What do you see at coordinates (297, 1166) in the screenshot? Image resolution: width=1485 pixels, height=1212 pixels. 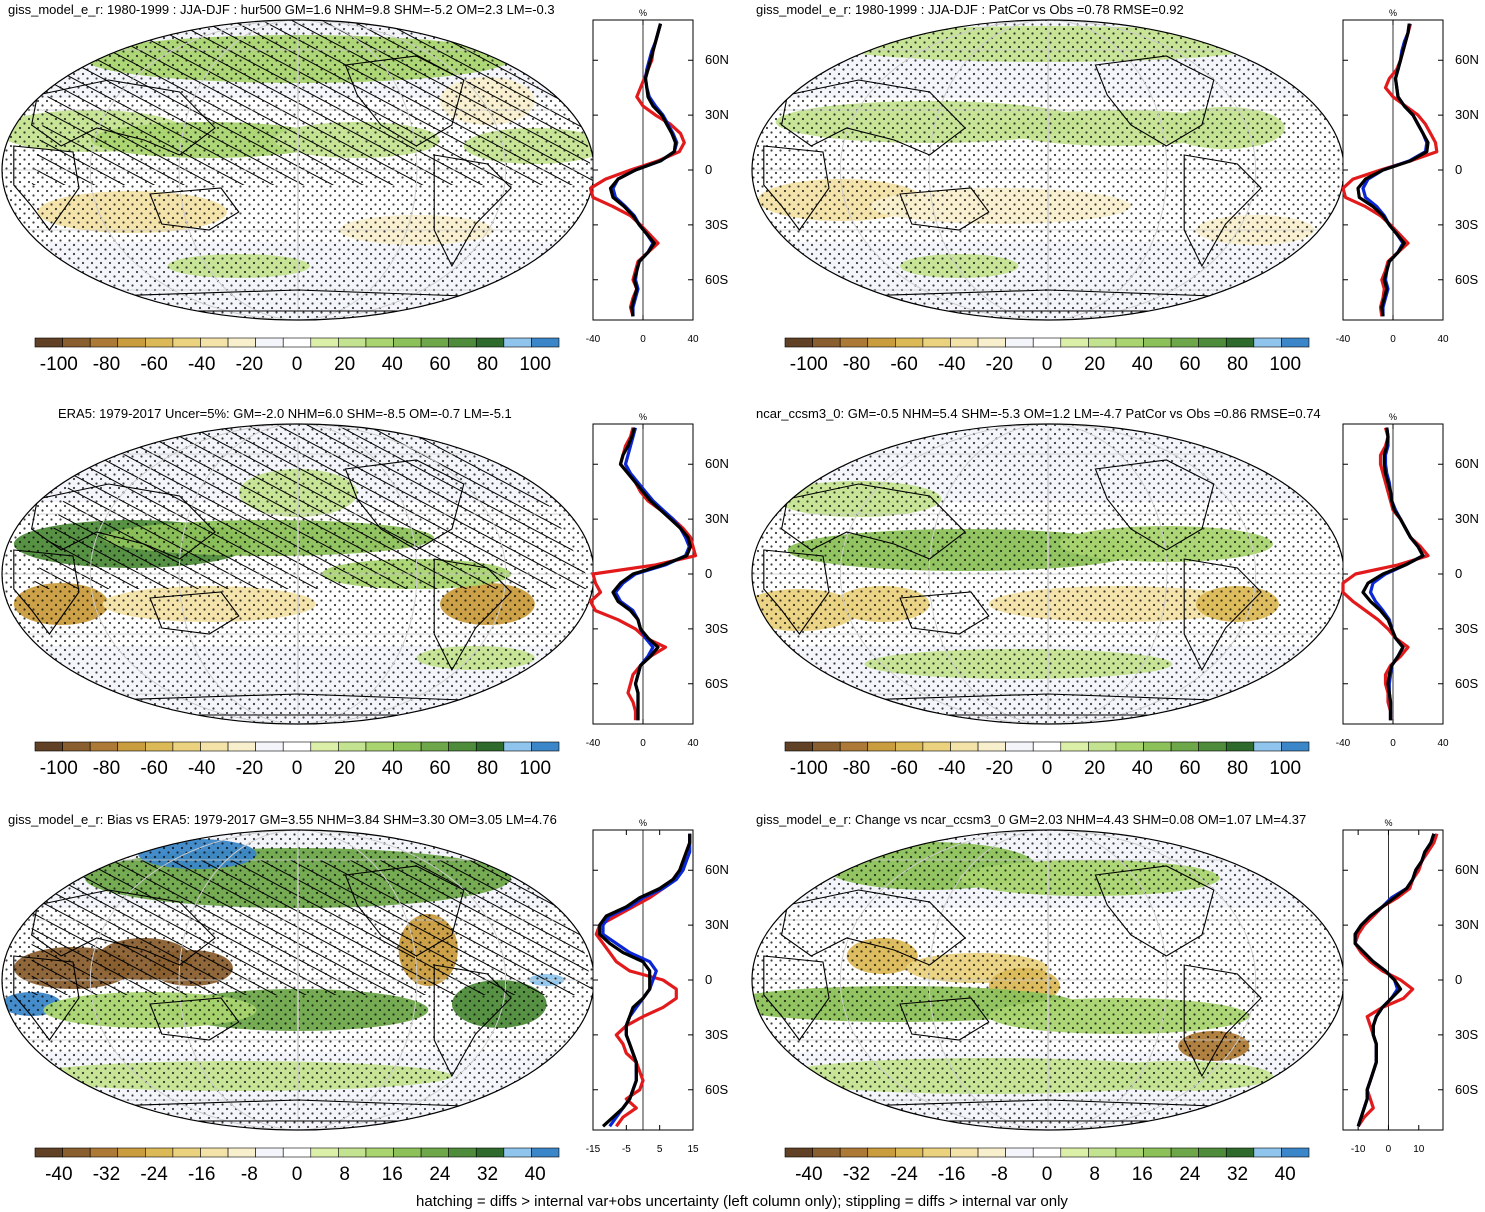 I see `colorbar: -40 -32 -24 -16 -8 0 8 16 24 32 40` at bounding box center [297, 1166].